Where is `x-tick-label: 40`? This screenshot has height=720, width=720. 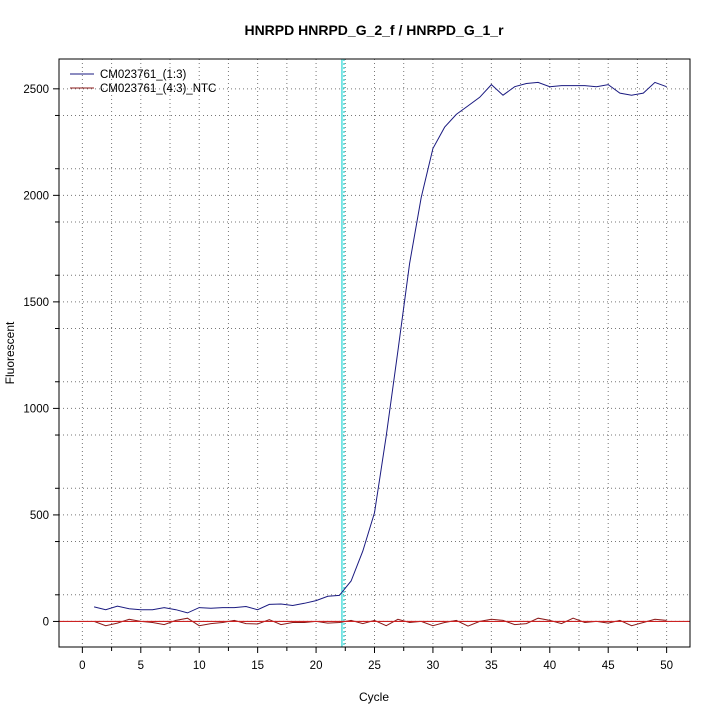
x-tick-label: 40 is located at coordinates (549, 666).